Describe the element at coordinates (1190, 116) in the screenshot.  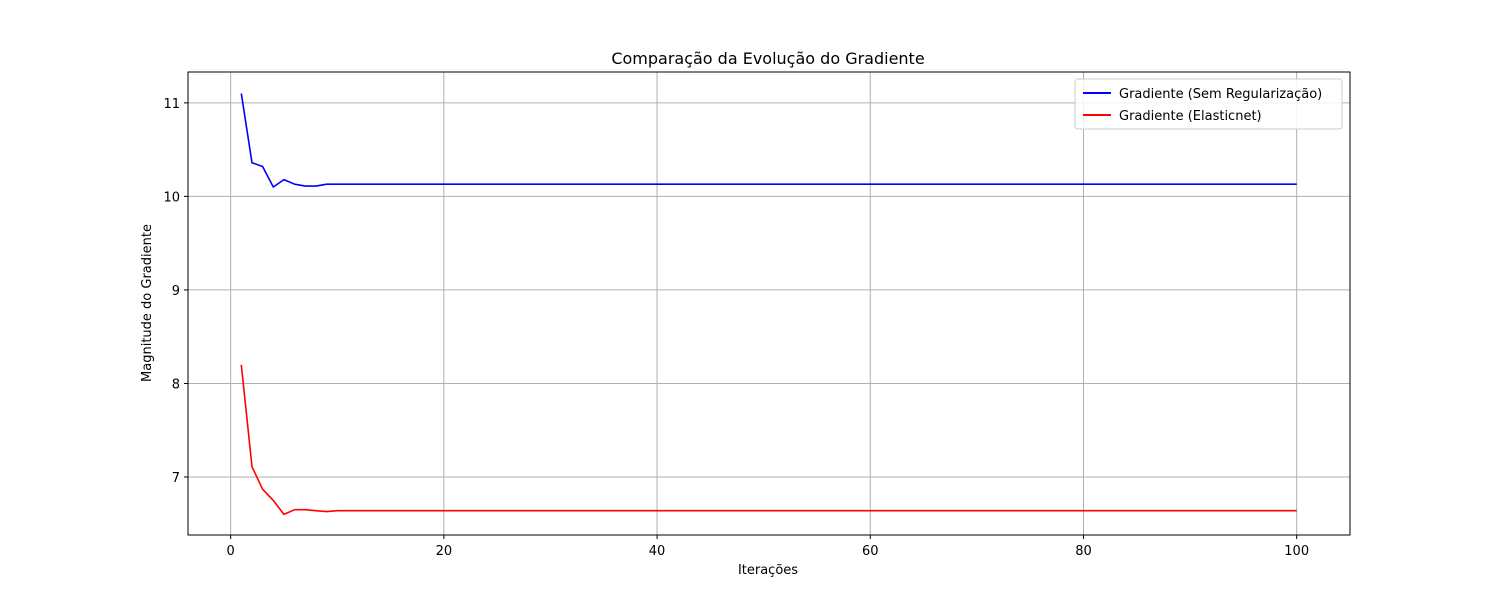
I see `legend-label: Gradiente (Elasticnet)` at that location.